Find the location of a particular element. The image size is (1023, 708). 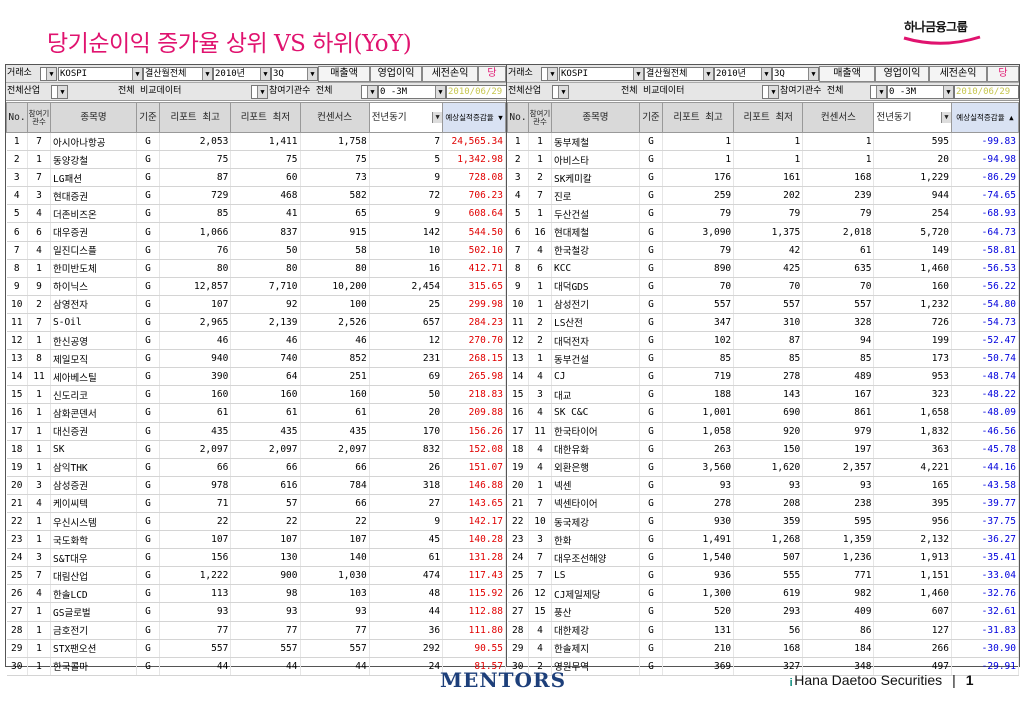

table-row: 24 3 S&T대우 G 156 130 140 61 131.28 is located at coordinates (256, 558).